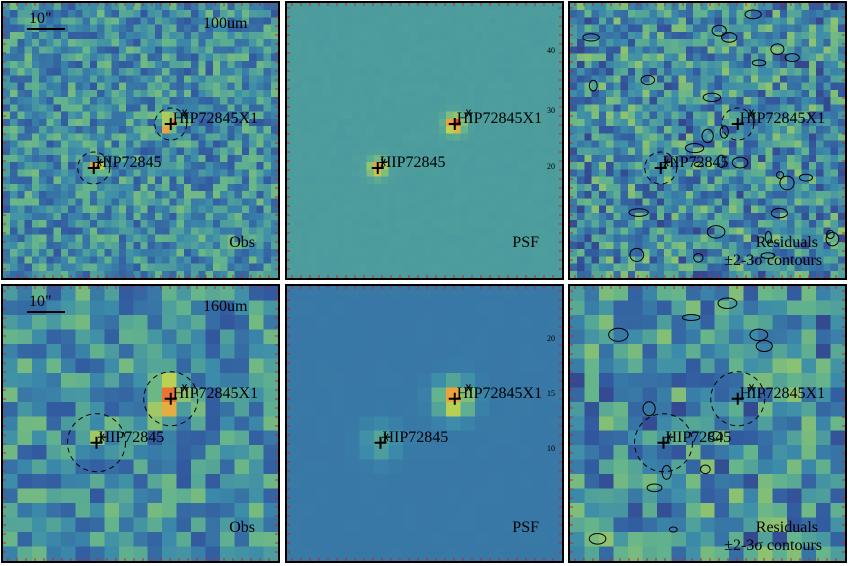 The image size is (850, 566). What do you see at coordinates (551, 287) in the screenshot?
I see `tick-label: 25` at bounding box center [551, 287].